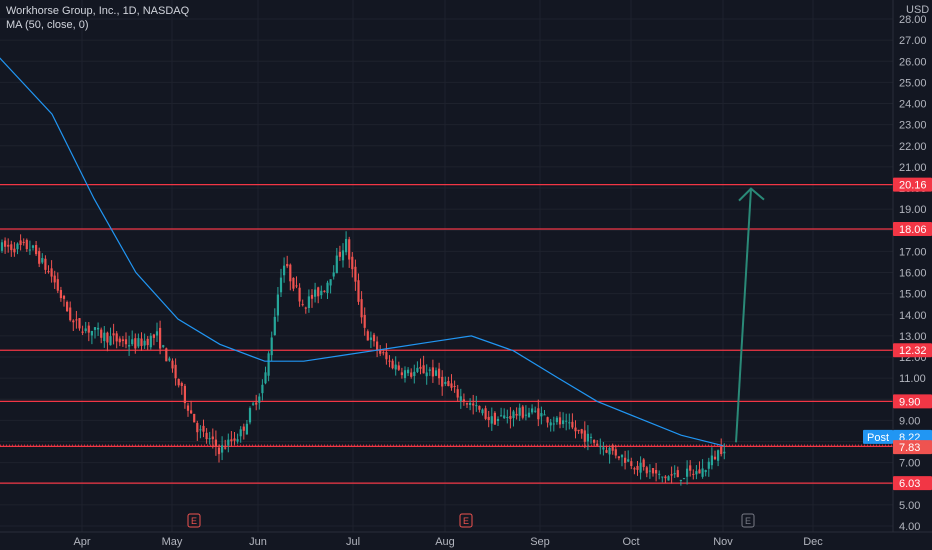  Describe the element at coordinates (743, 315) in the screenshot. I see `arrow-shaft` at that location.